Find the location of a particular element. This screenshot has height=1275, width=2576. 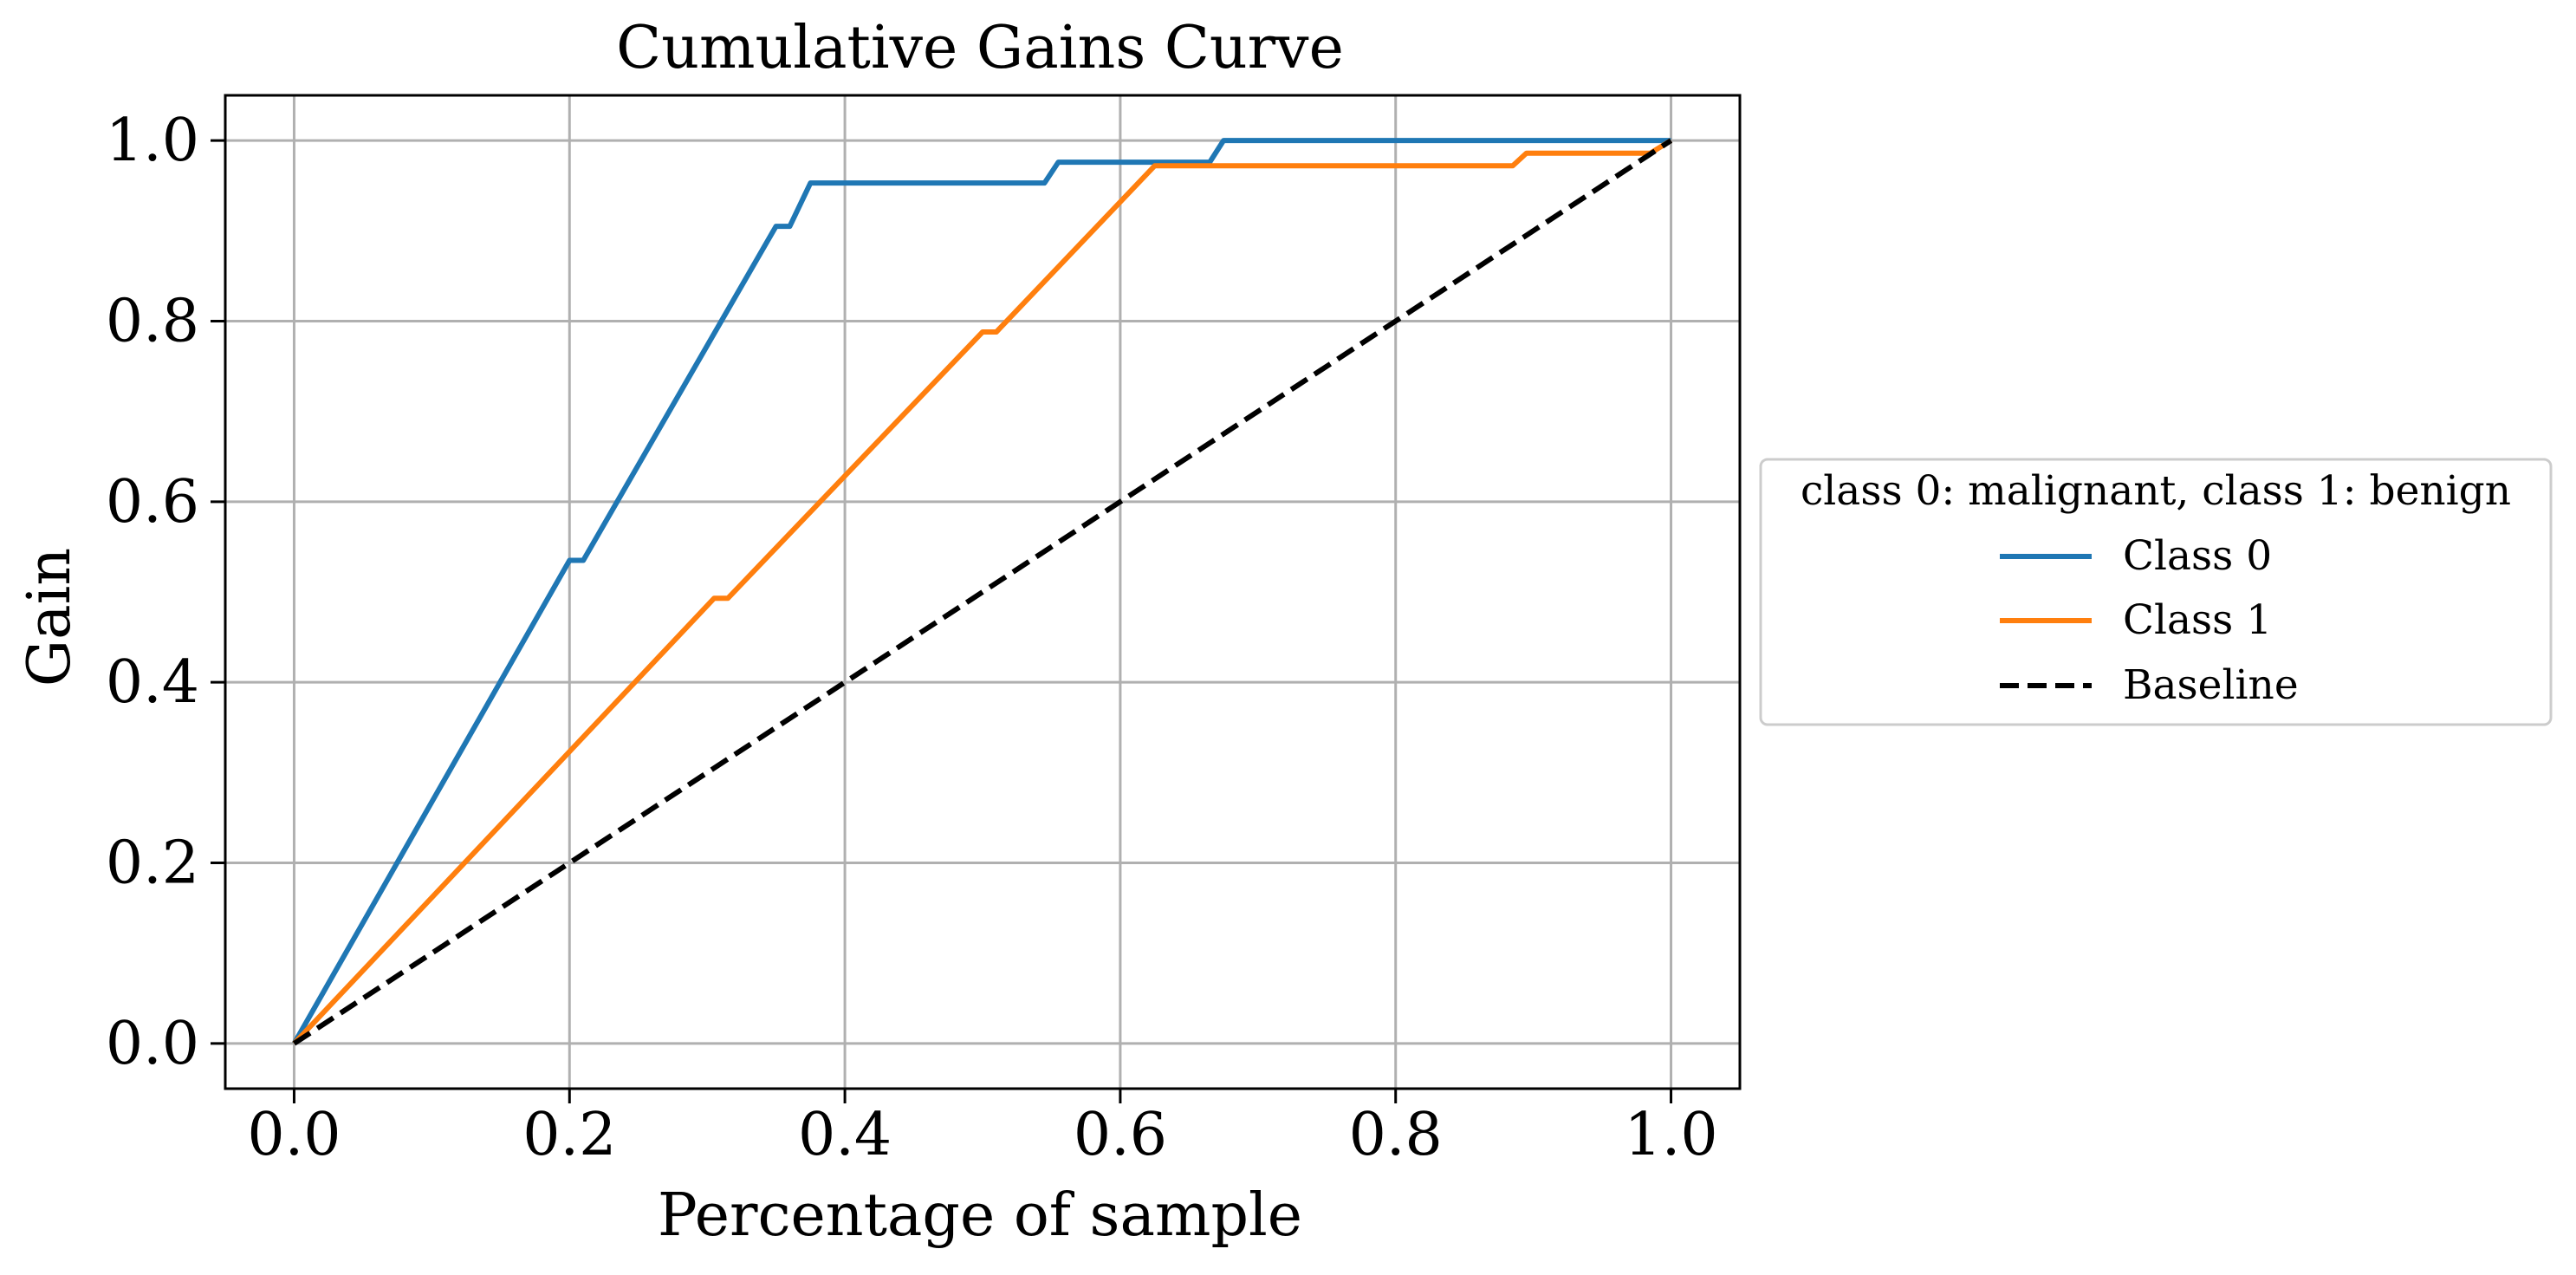

y-tick-label: 0.6 is located at coordinates (153, 502).